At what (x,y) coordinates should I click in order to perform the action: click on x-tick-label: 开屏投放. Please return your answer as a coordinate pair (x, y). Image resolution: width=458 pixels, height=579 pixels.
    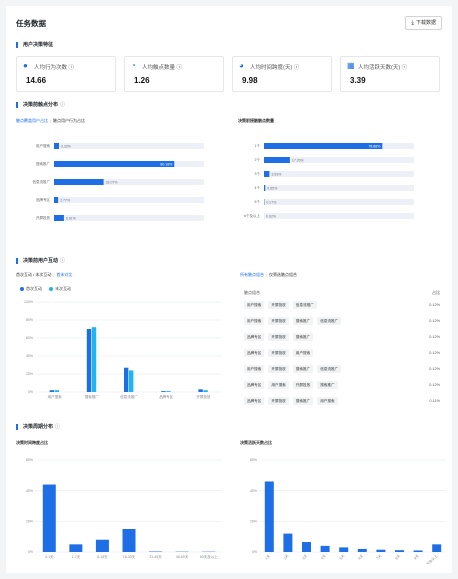
    Looking at the image, I should click on (203, 396).